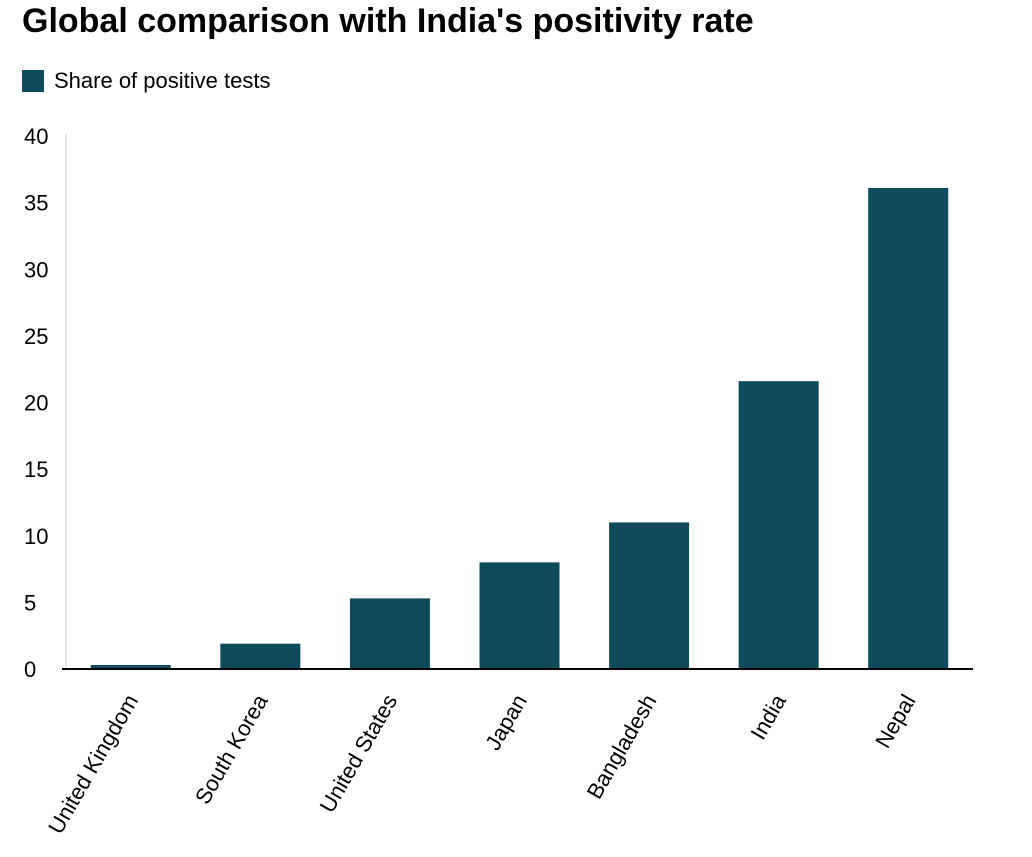 The height and width of the screenshot is (857, 1032). What do you see at coordinates (768, 716) in the screenshot?
I see `x-tick-label: India` at bounding box center [768, 716].